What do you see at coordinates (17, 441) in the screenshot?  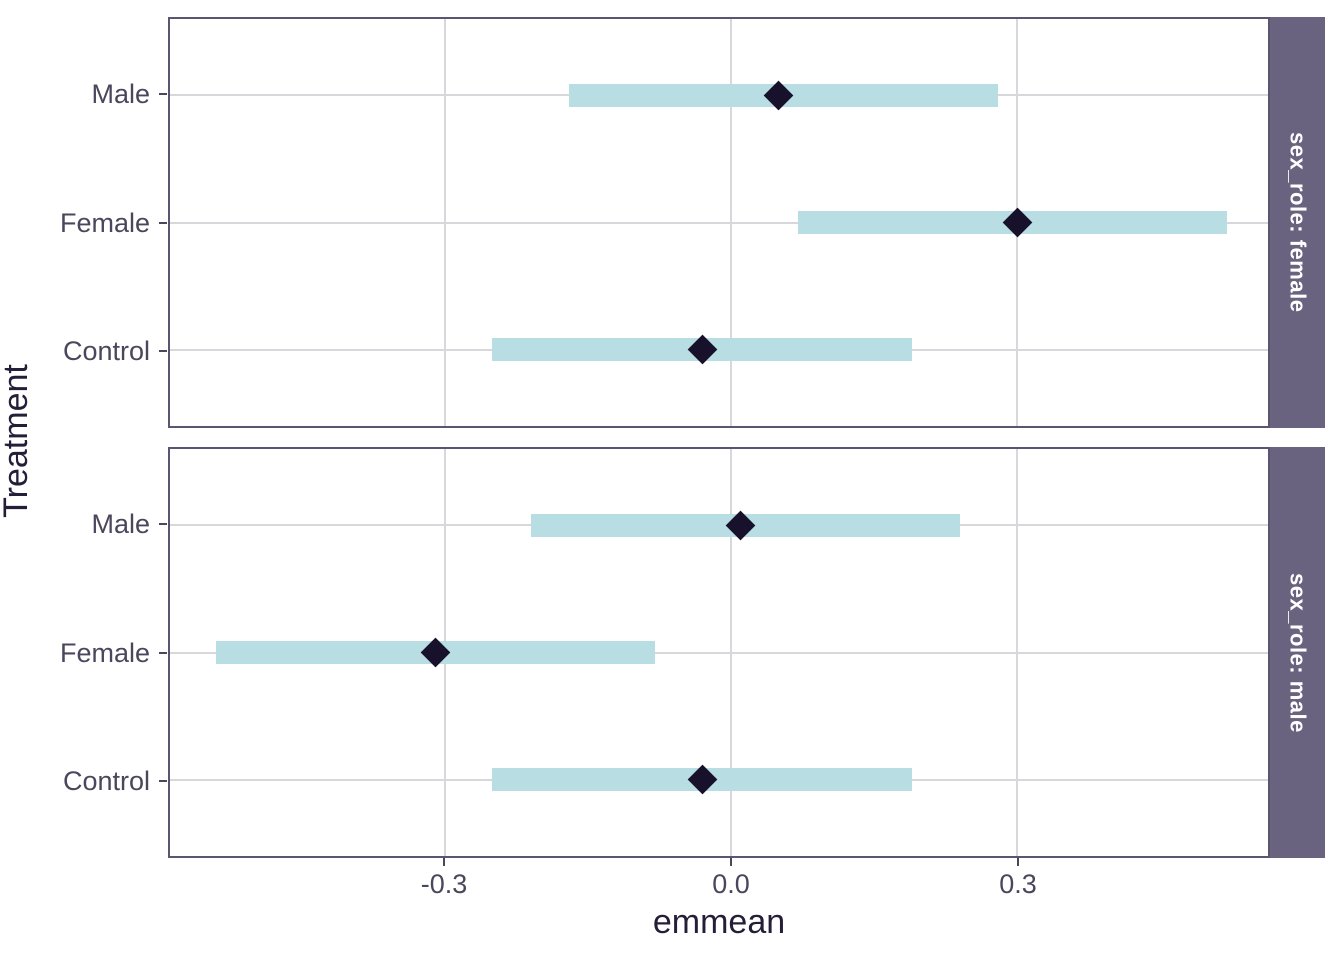 I see `y-axis-title: Treatment` at bounding box center [17, 441].